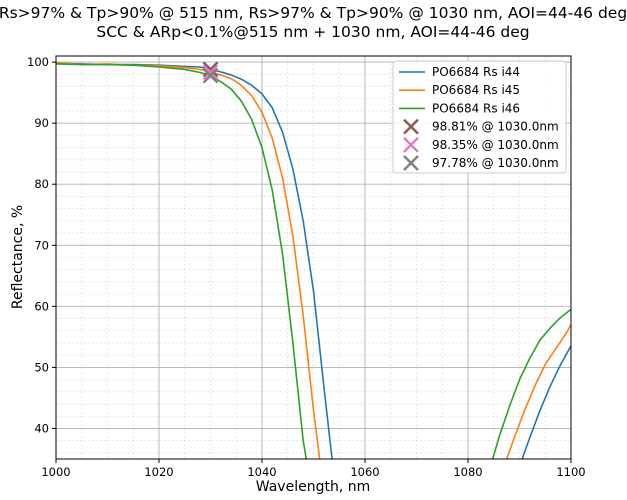  I want to click on x-tick-label: 1000, so click(55, 472).